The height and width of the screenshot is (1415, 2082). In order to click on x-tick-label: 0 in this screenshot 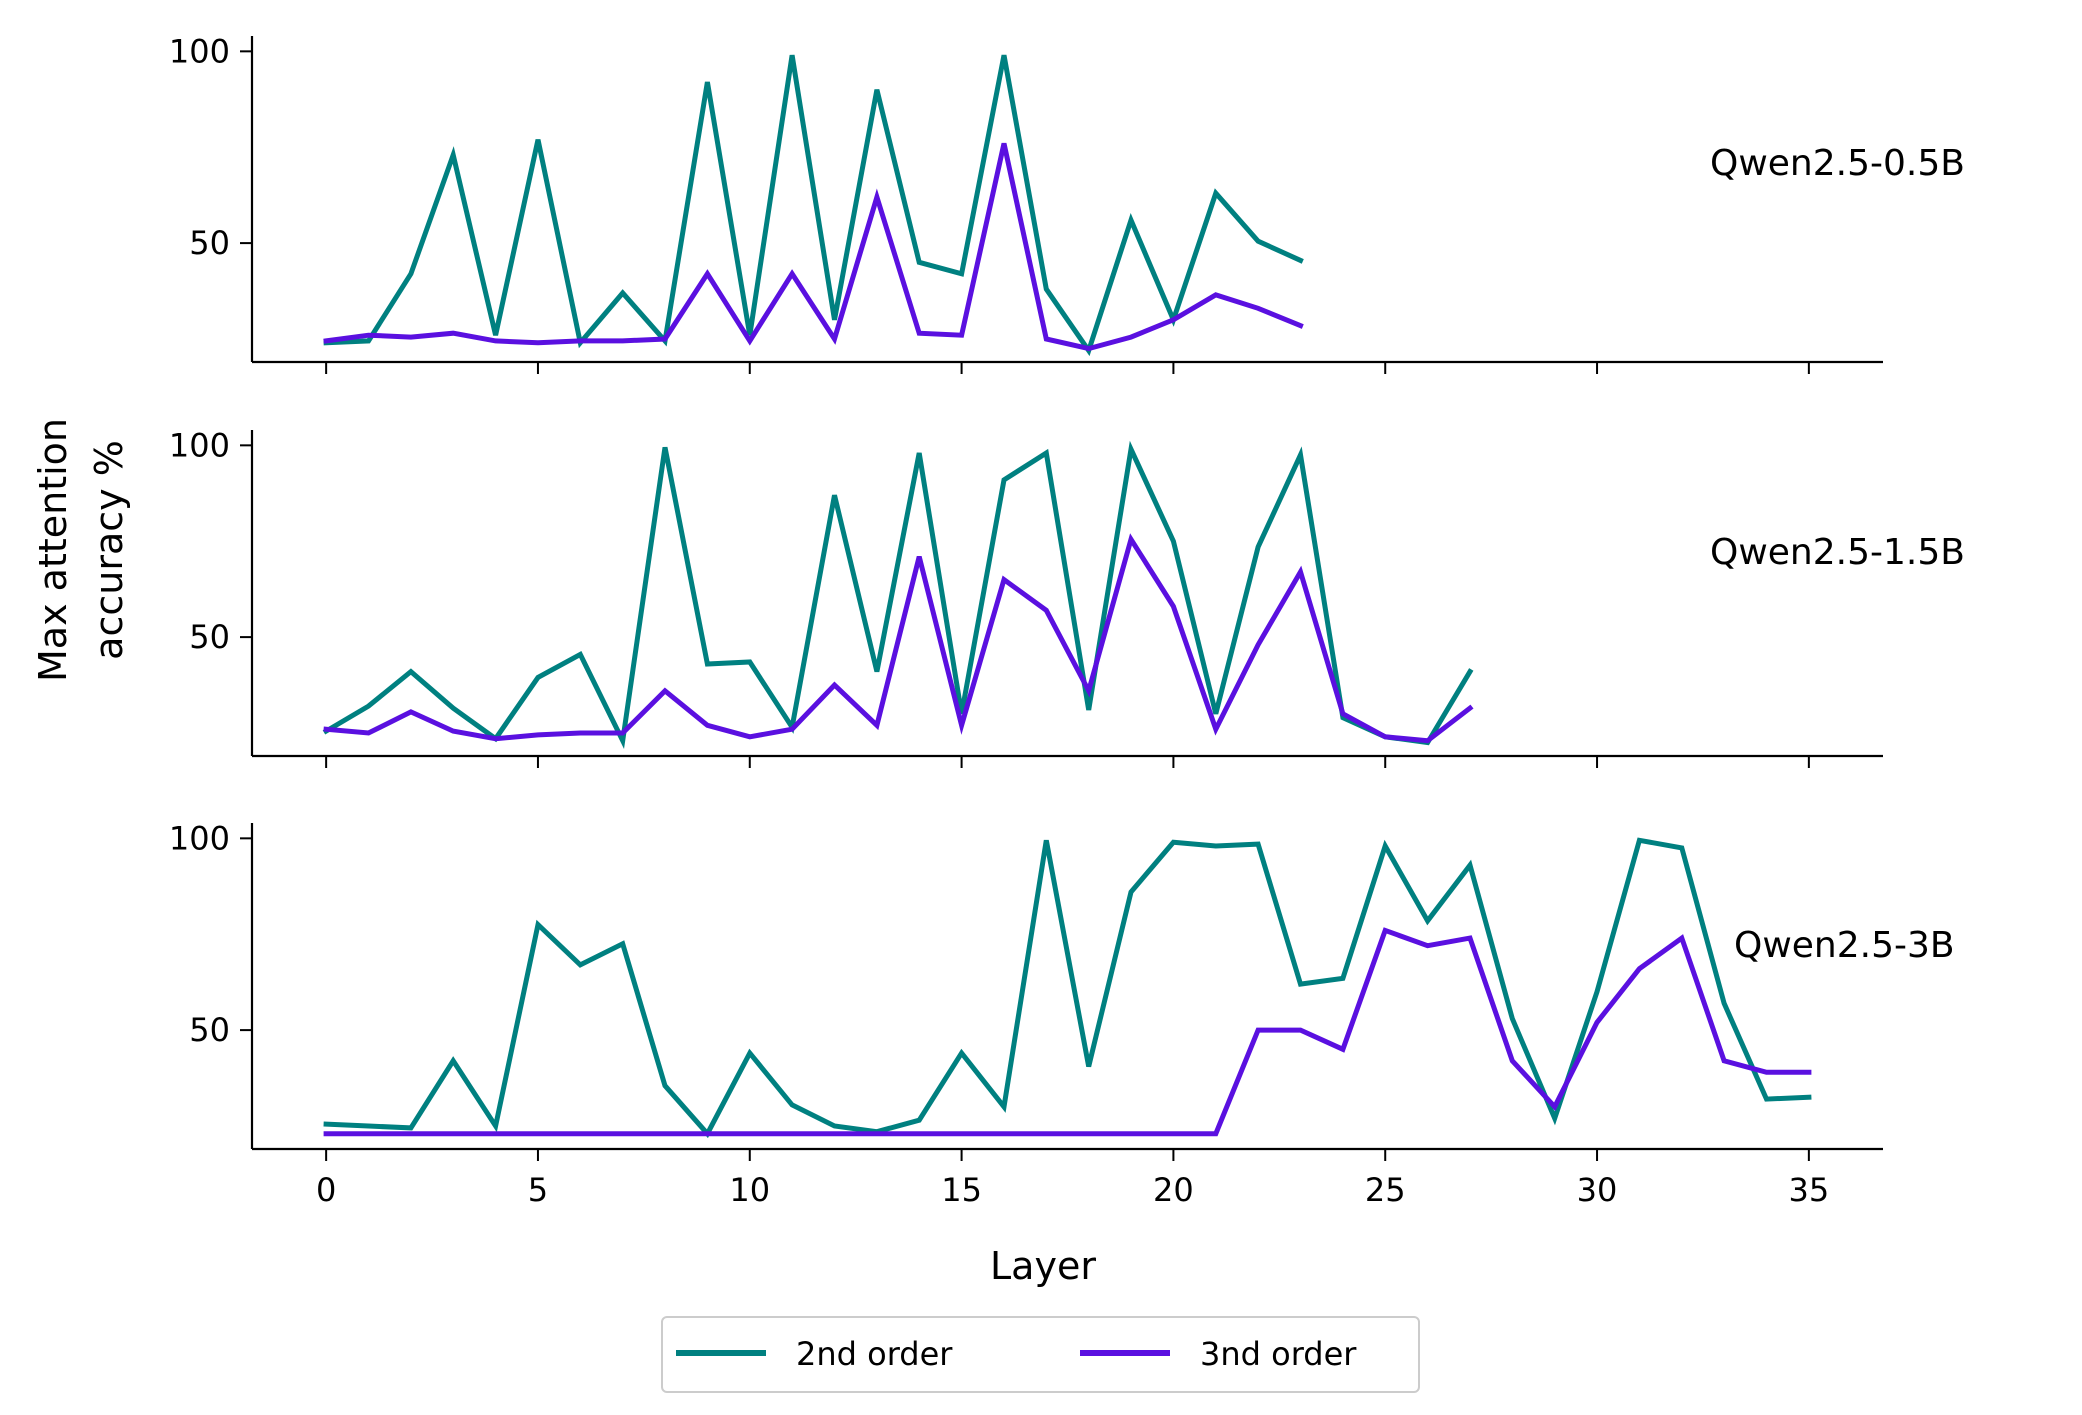, I will do `click(326, 1190)`.